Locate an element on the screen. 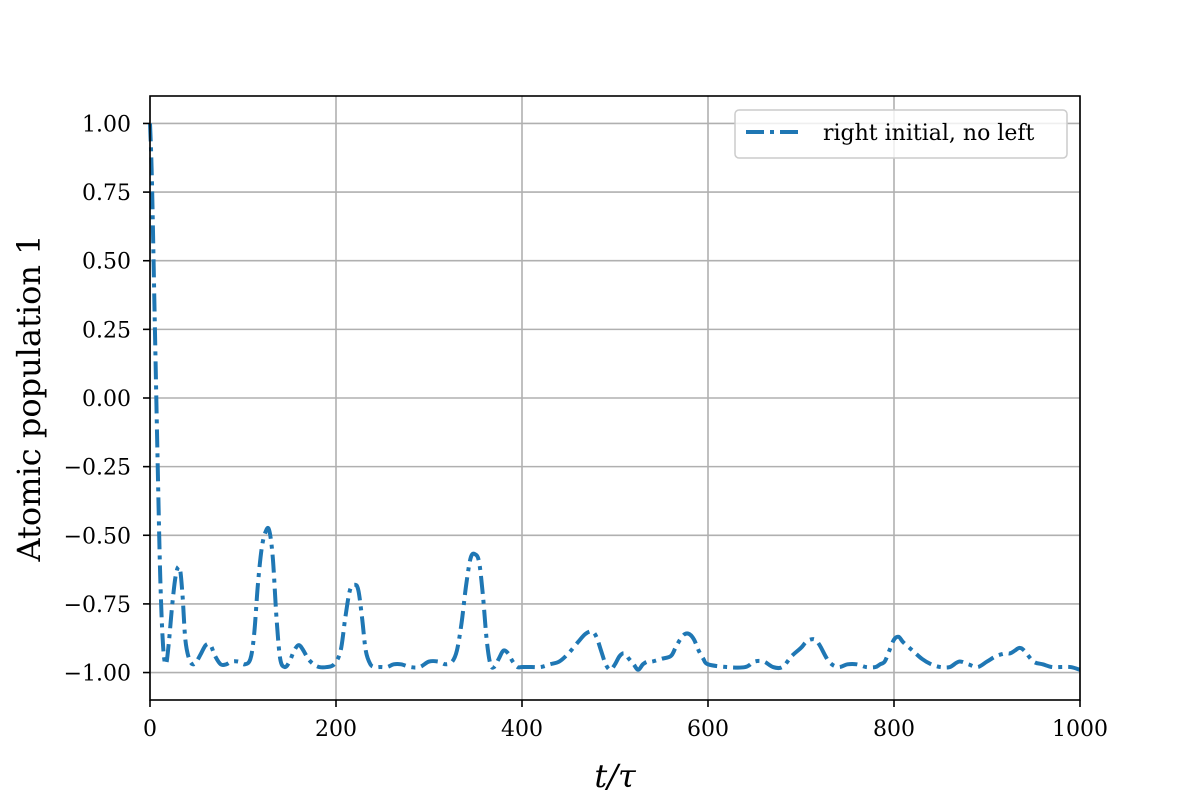 This screenshot has width=1200, height=805. y-tick-label: −0.75 is located at coordinates (97, 605).